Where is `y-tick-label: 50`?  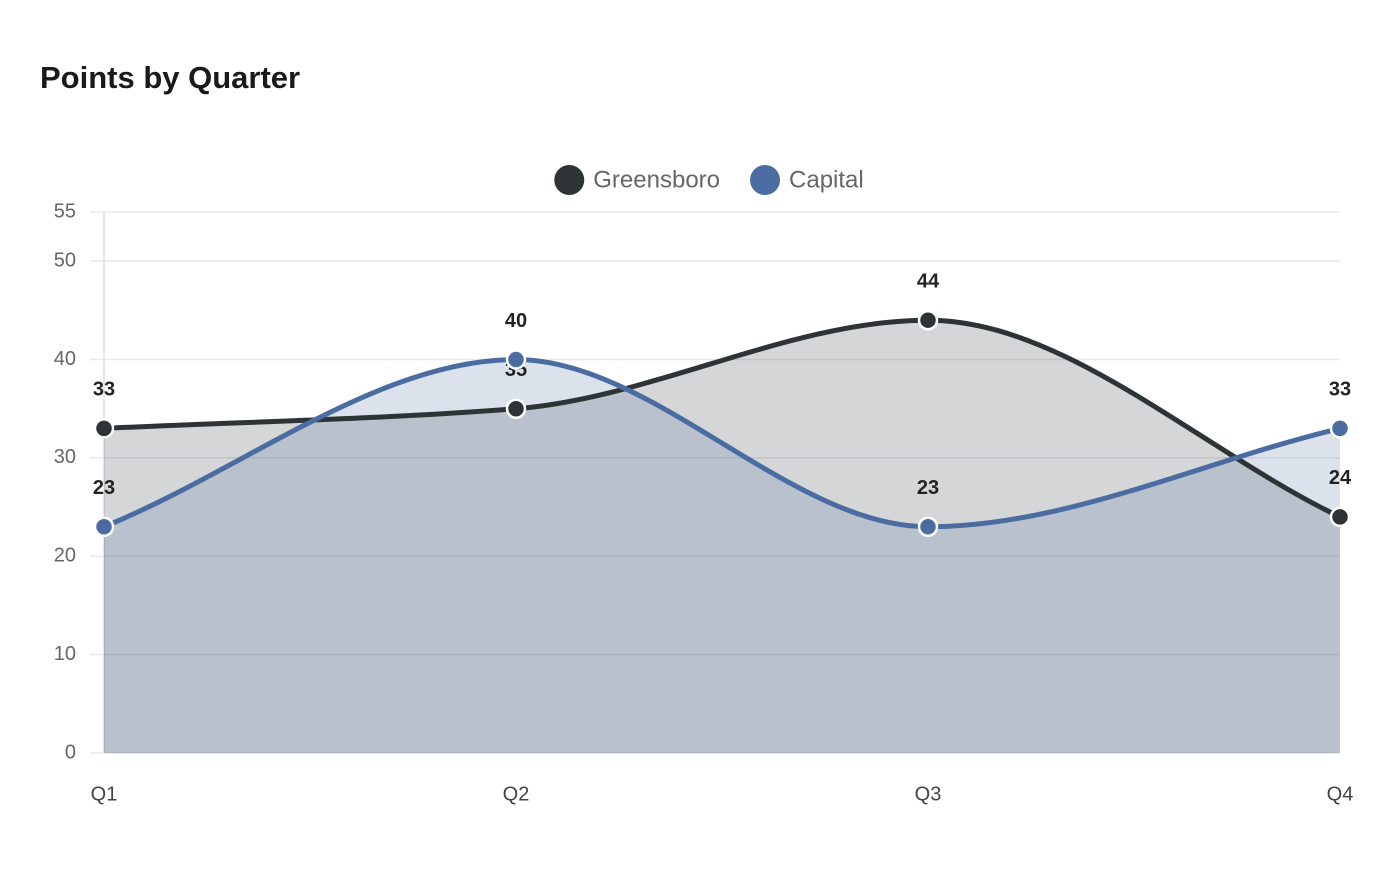
y-tick-label: 50 is located at coordinates (65, 260).